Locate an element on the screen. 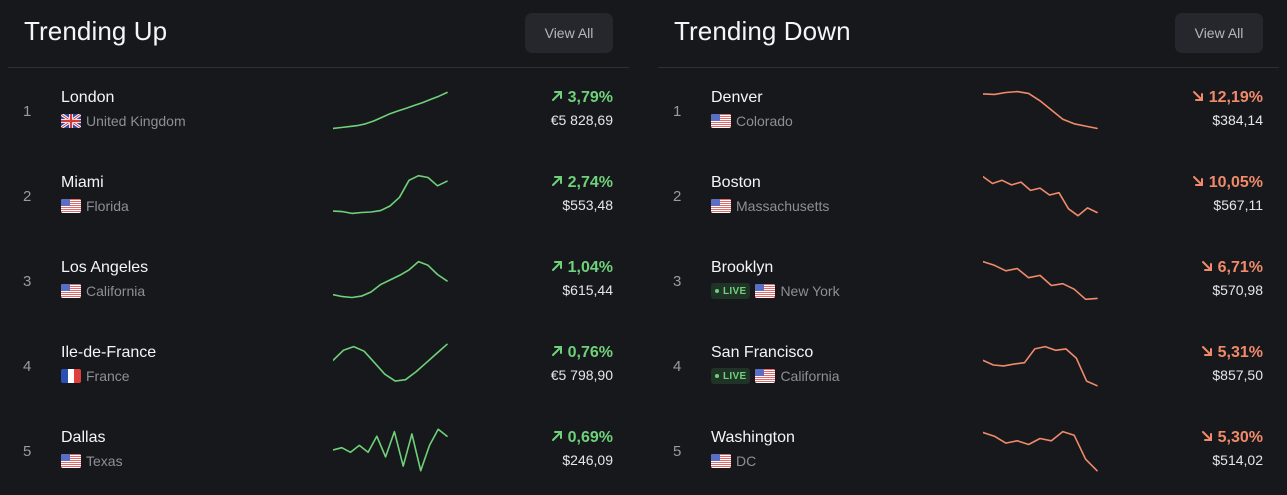  list-item: 3 Los Angeles California 1,04% $615,44 is located at coordinates (318, 281).